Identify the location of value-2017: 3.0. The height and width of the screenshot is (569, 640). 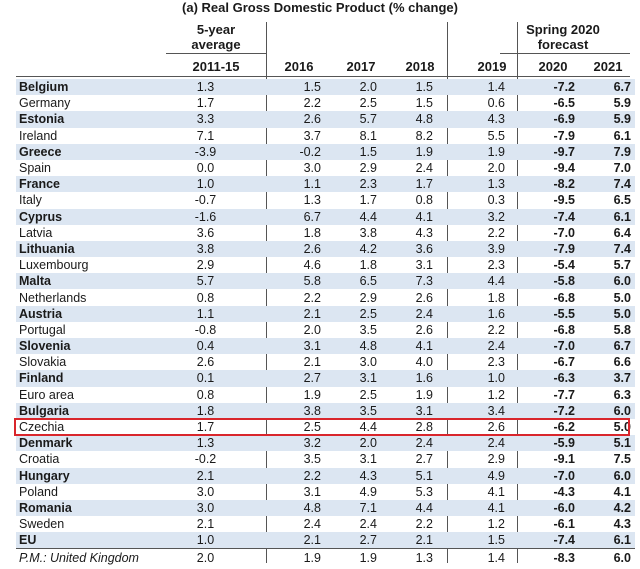
(368, 362).